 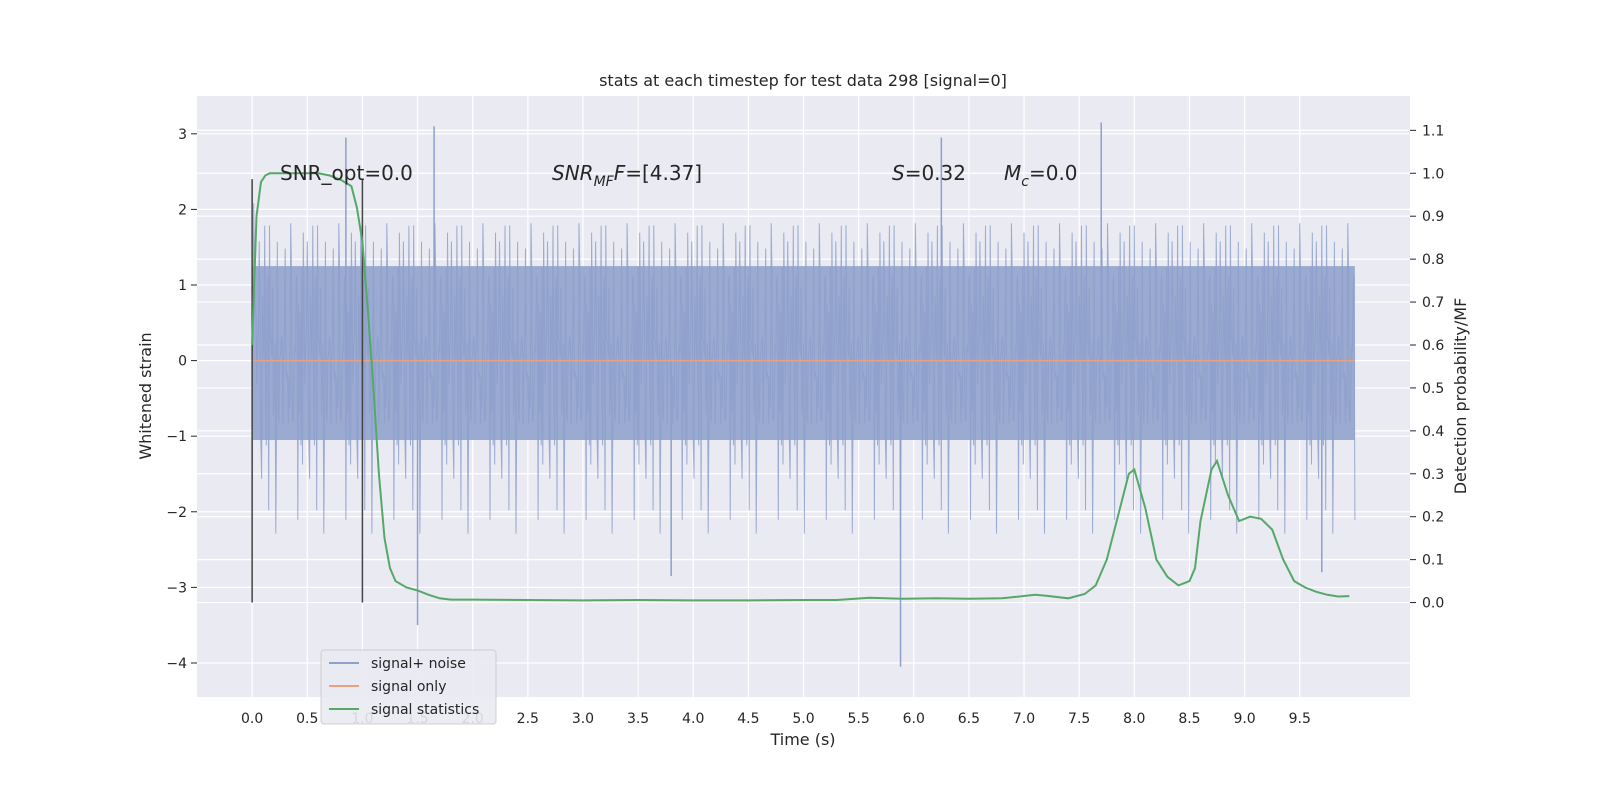 I want to click on legend-frame, so click(x=408, y=687).